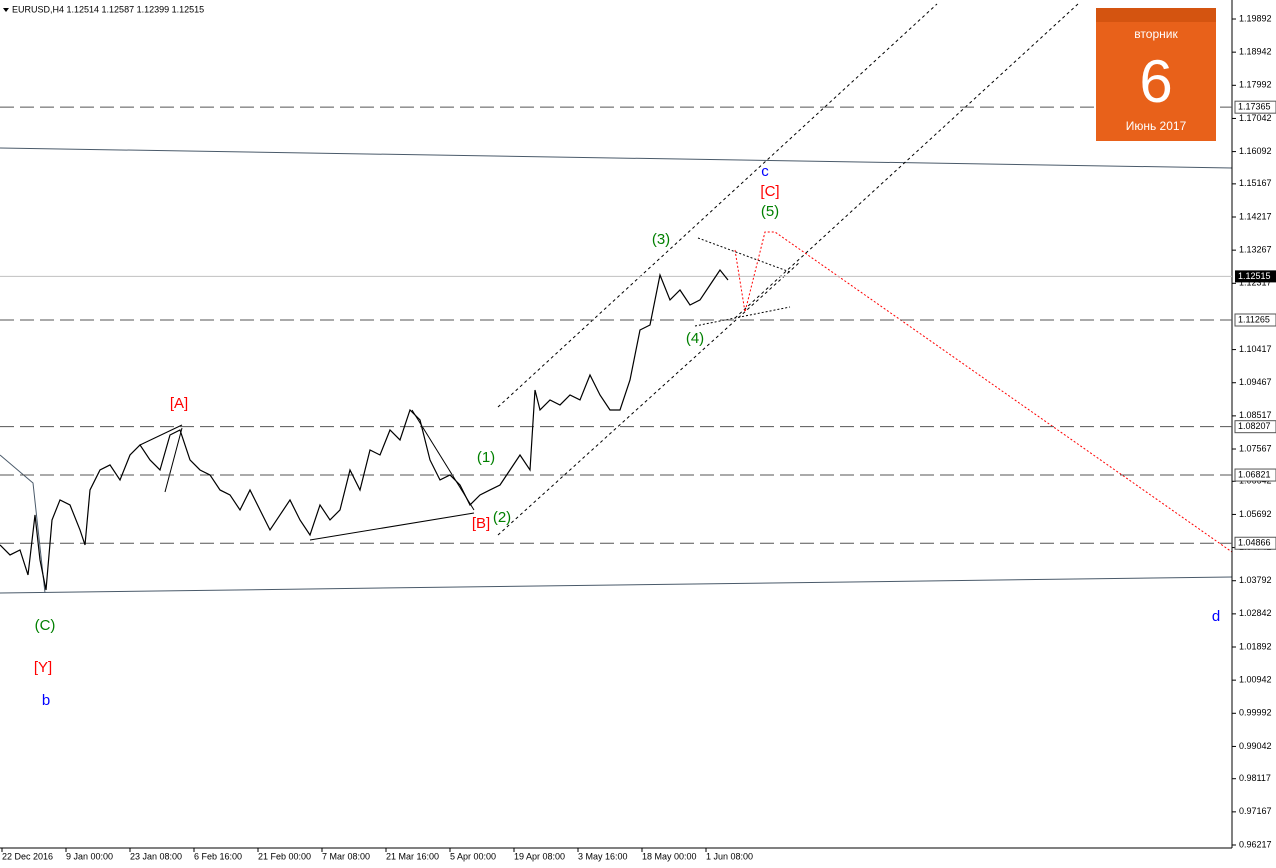  I want to click on wave-label: (1), so click(486, 457).